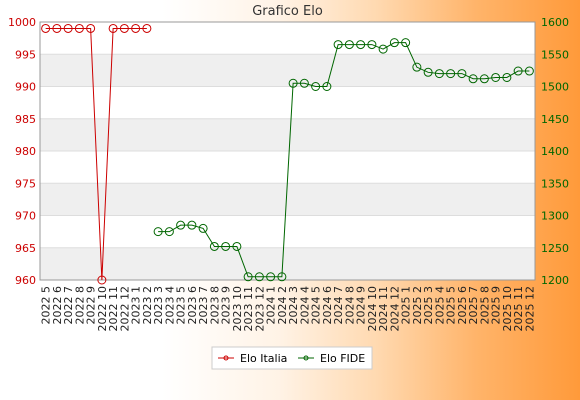  What do you see at coordinates (203, 305) in the screenshot?
I see `x-tick-label: 2023 7` at bounding box center [203, 305].